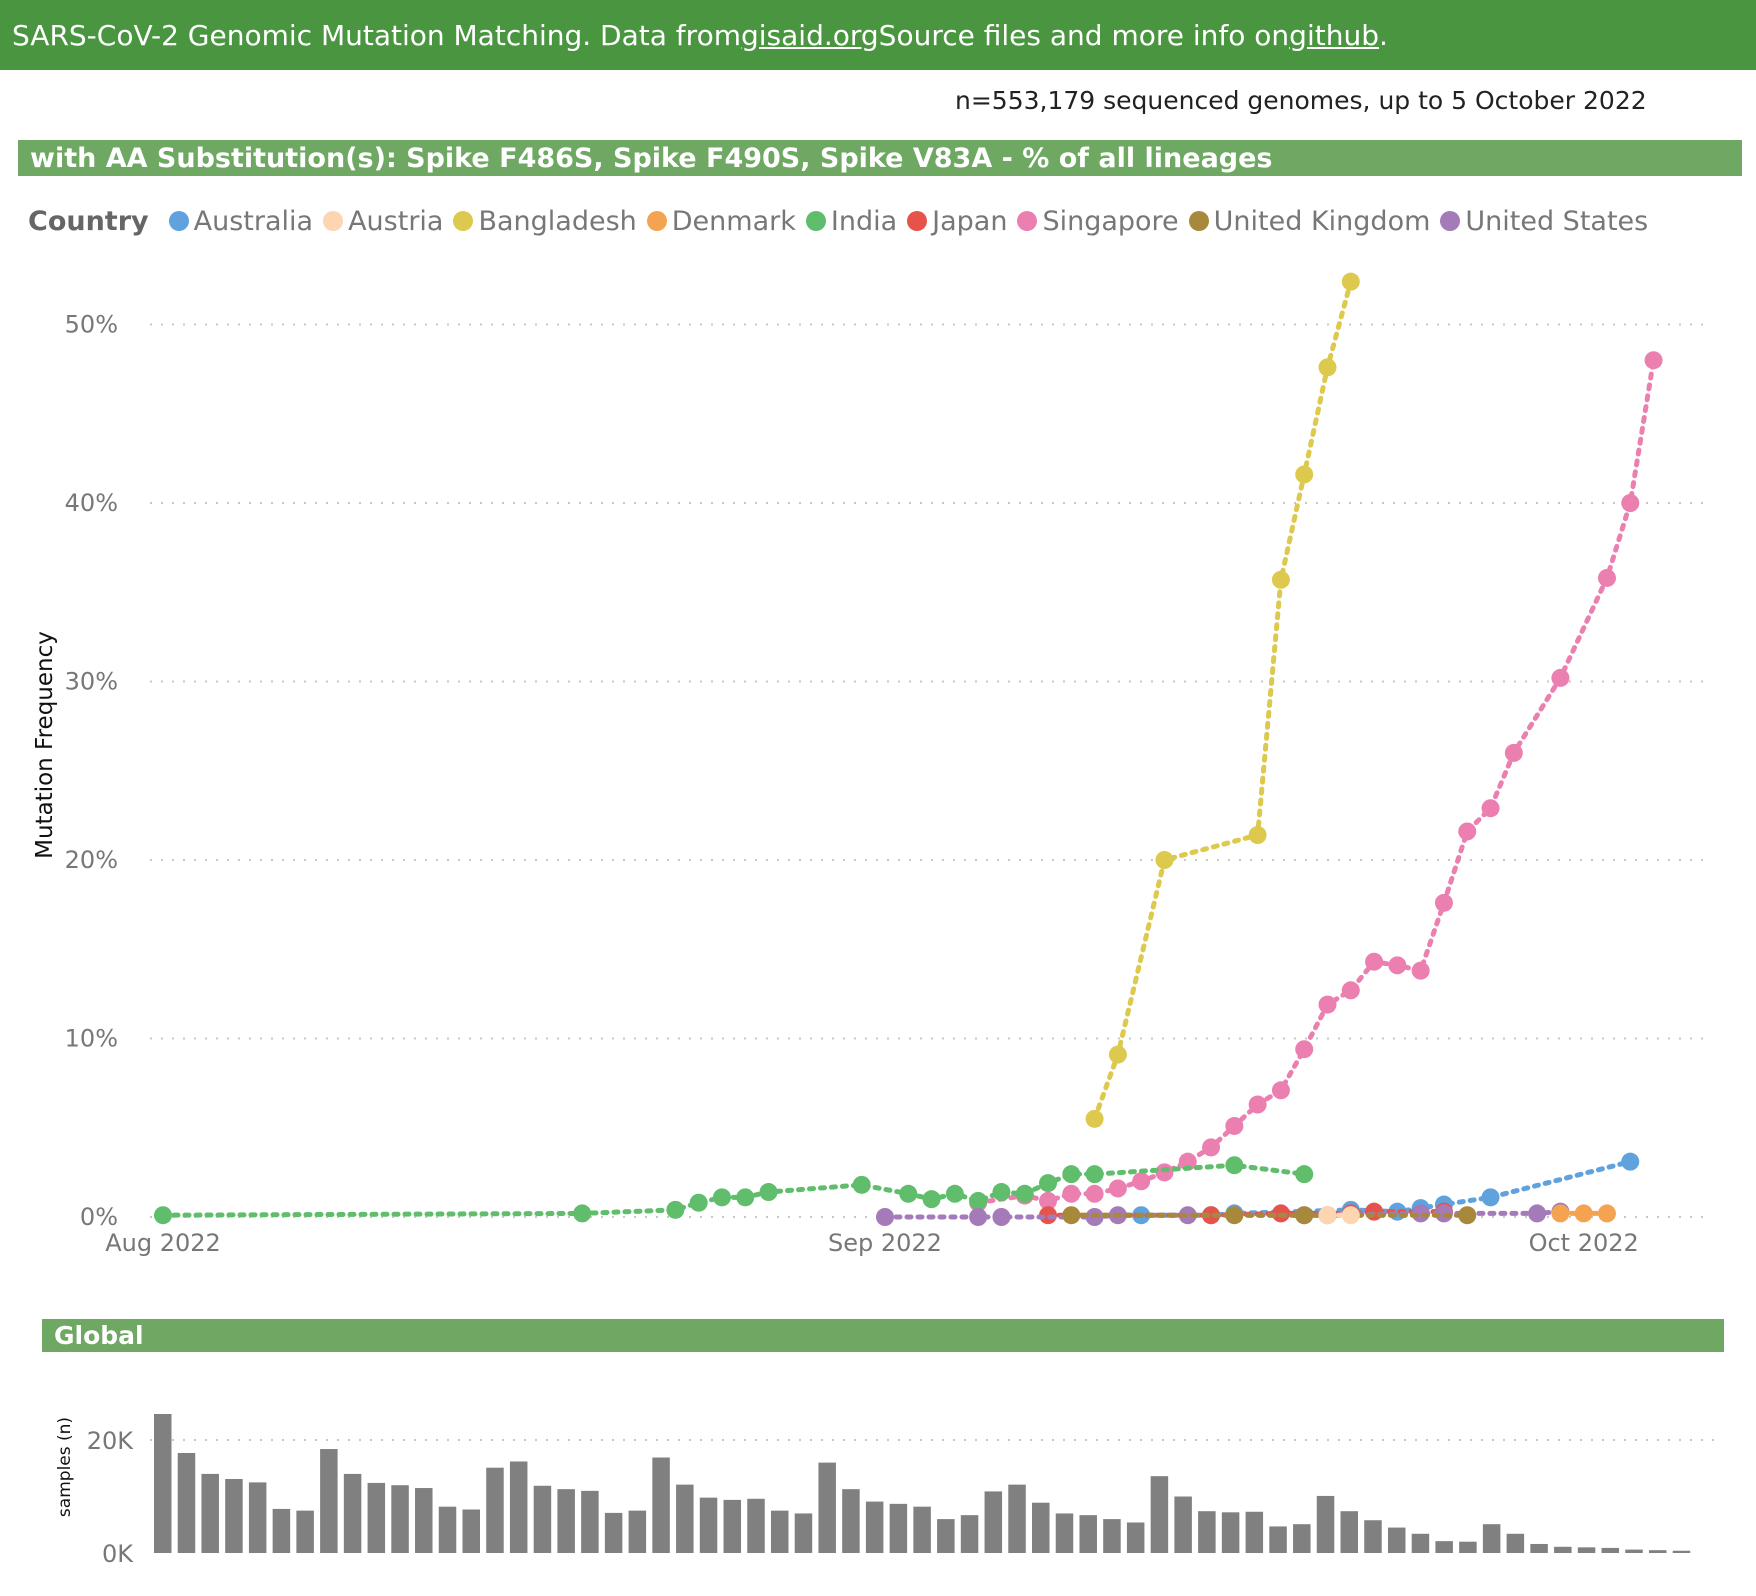 The height and width of the screenshot is (1596, 1756). Describe the element at coordinates (851, 221) in the screenshot. I see `legend-item-india: India` at that location.